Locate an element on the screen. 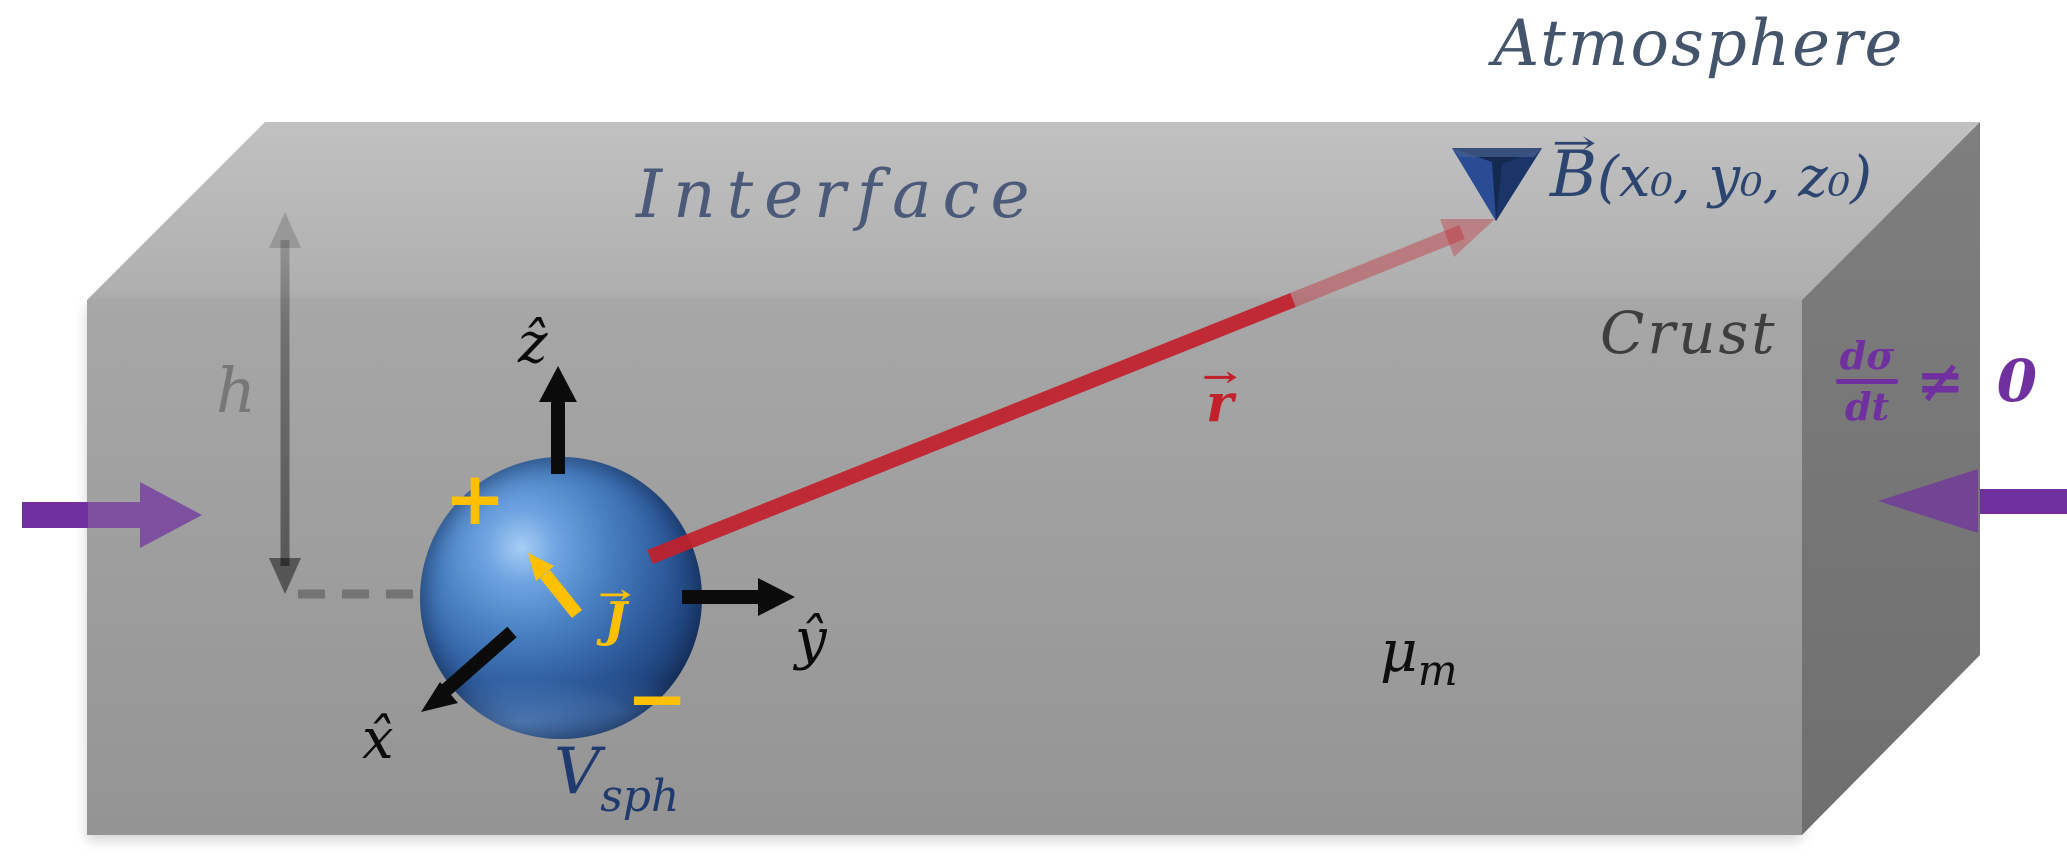 The width and height of the screenshot is (2067, 868). crust-label: Crust is located at coordinates (1689, 333).